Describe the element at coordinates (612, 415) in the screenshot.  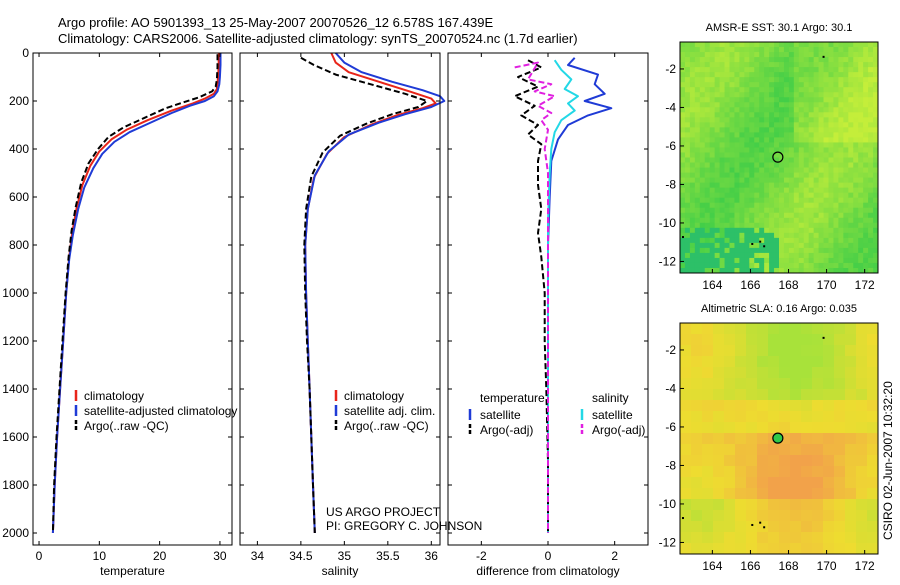
I see `difference-legend-label-1-0: satellite` at that location.